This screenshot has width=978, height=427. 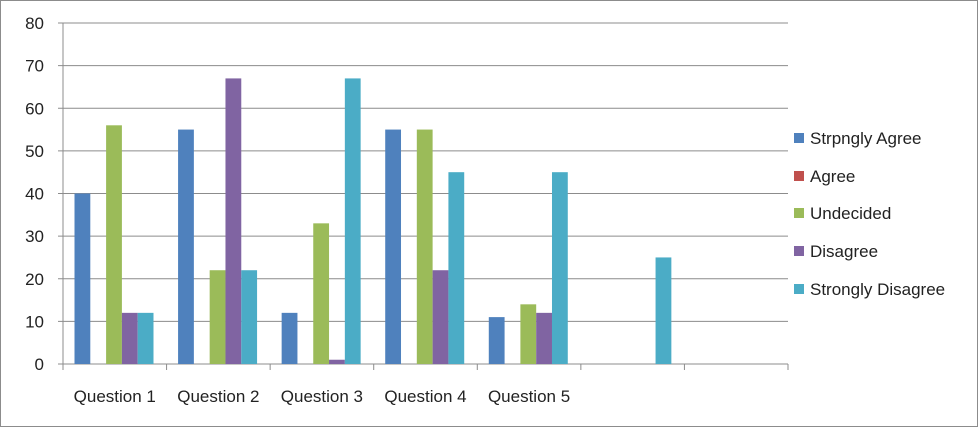 What do you see at coordinates (34, 108) in the screenshot?
I see `y-tick-label: 60` at bounding box center [34, 108].